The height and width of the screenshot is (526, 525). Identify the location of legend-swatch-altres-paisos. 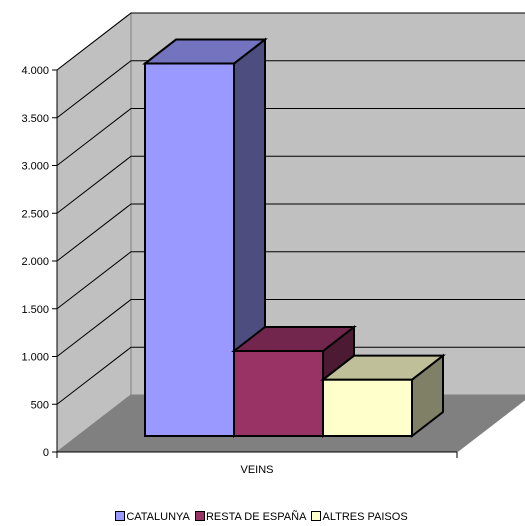
(316, 516).